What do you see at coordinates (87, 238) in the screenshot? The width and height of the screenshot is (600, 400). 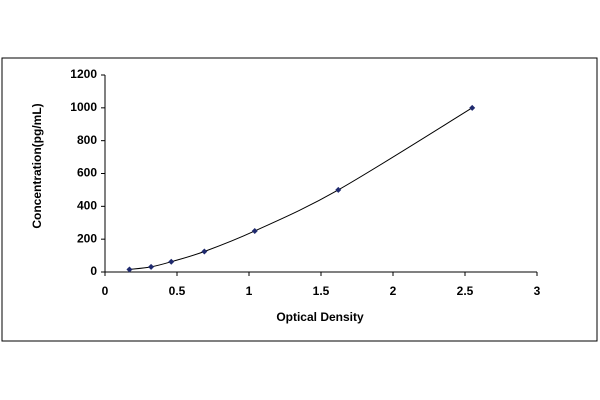 I see `y-tick-label: 200` at bounding box center [87, 238].